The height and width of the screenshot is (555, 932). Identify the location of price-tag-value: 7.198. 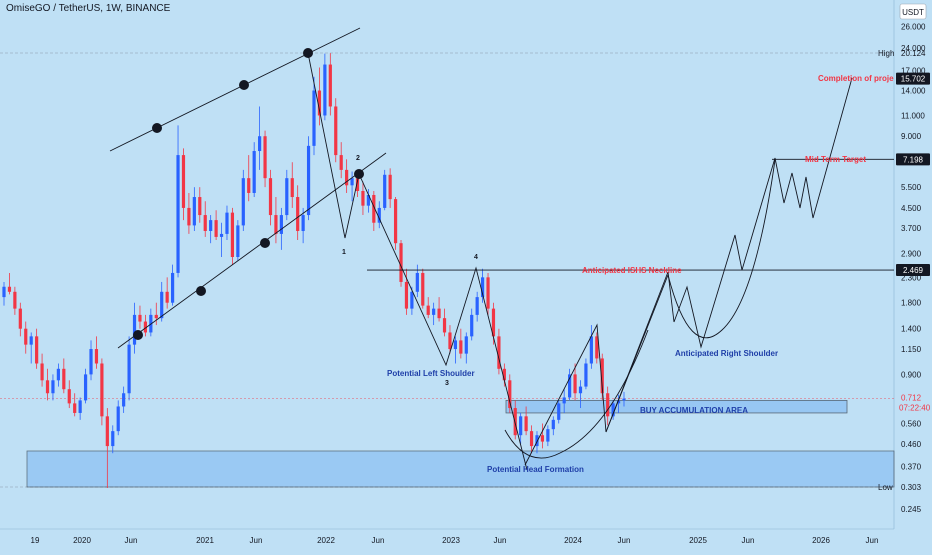
(913, 159).